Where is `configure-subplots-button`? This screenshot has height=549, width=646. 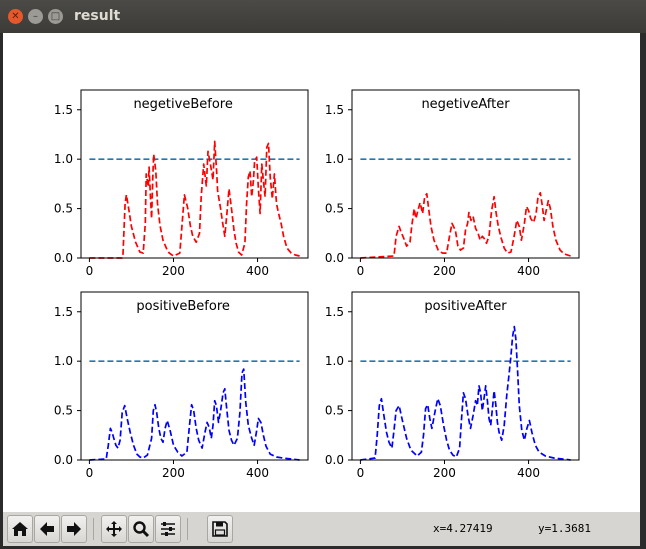 configure-subplots-button is located at coordinates (168, 529).